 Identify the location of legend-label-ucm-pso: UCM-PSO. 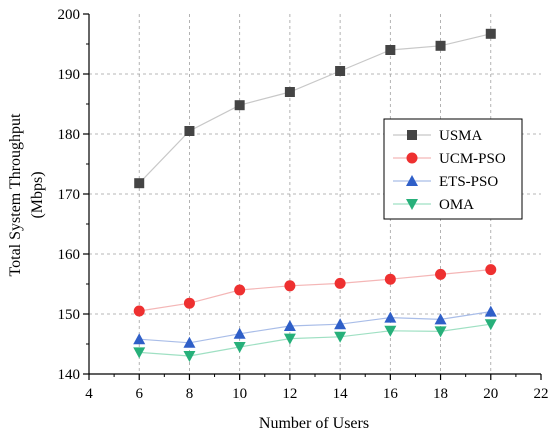
(472, 159).